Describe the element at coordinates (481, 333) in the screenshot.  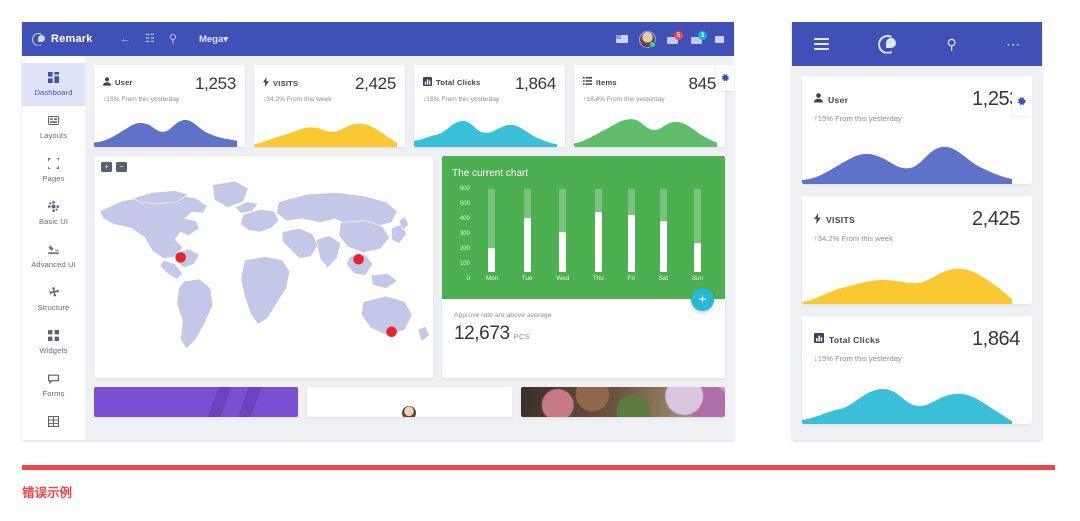
I see `chart-footer-value: 12,673` at that location.